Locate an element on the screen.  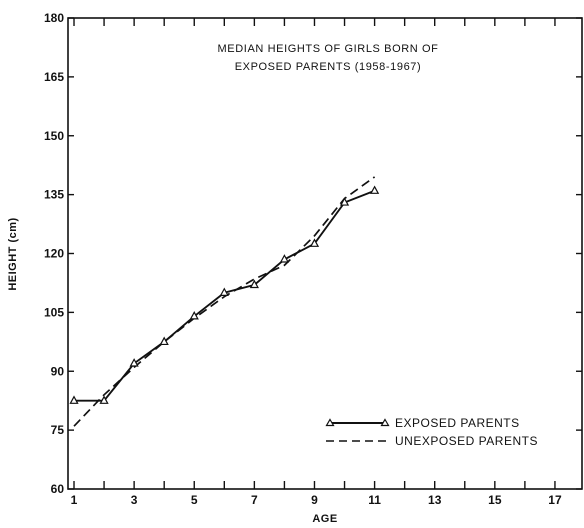
x-axis-ticks: 1 3 5 7 9 11 13 15 17 is located at coordinates (316, 494).